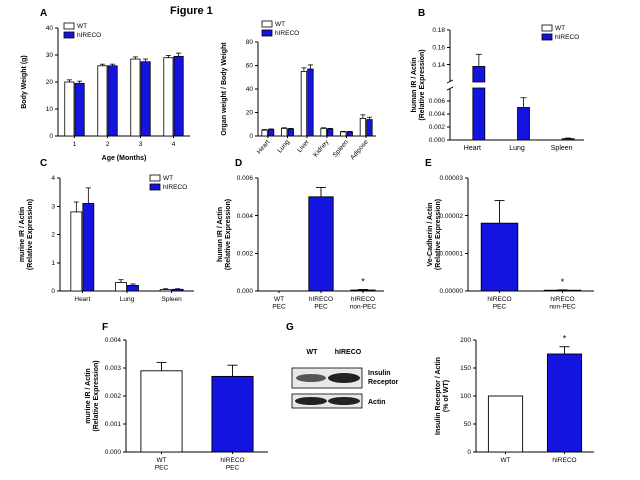 This screenshot has height=480, width=640. Describe the element at coordinates (290, 327) in the screenshot. I see `panel-letter: G` at that location.